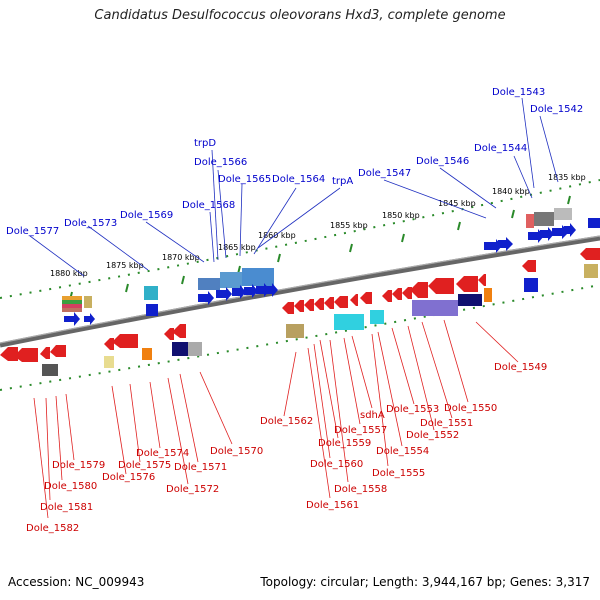 The image size is (600, 600). I want to click on label-dole-1543: Dole_1543, so click(518, 92).